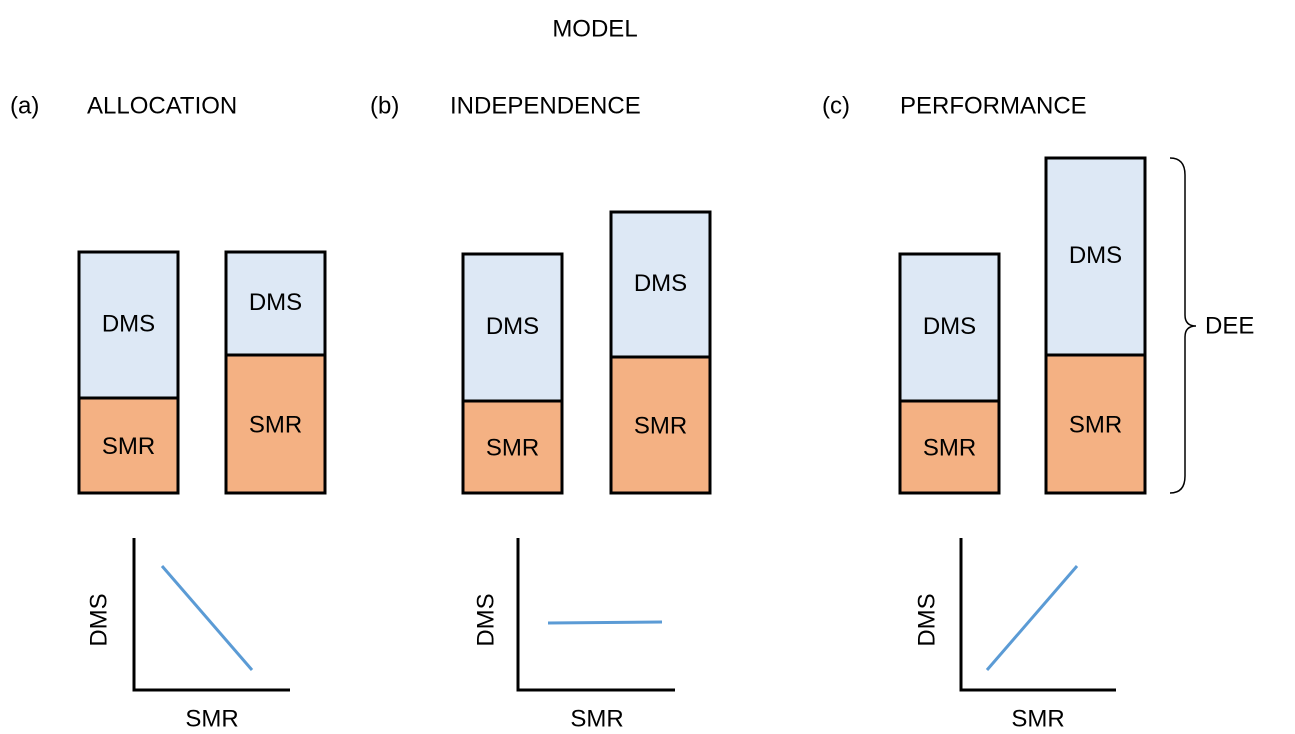 This screenshot has width=1295, height=734. I want to click on panel-name: INDEPENDENCE, so click(545, 105).